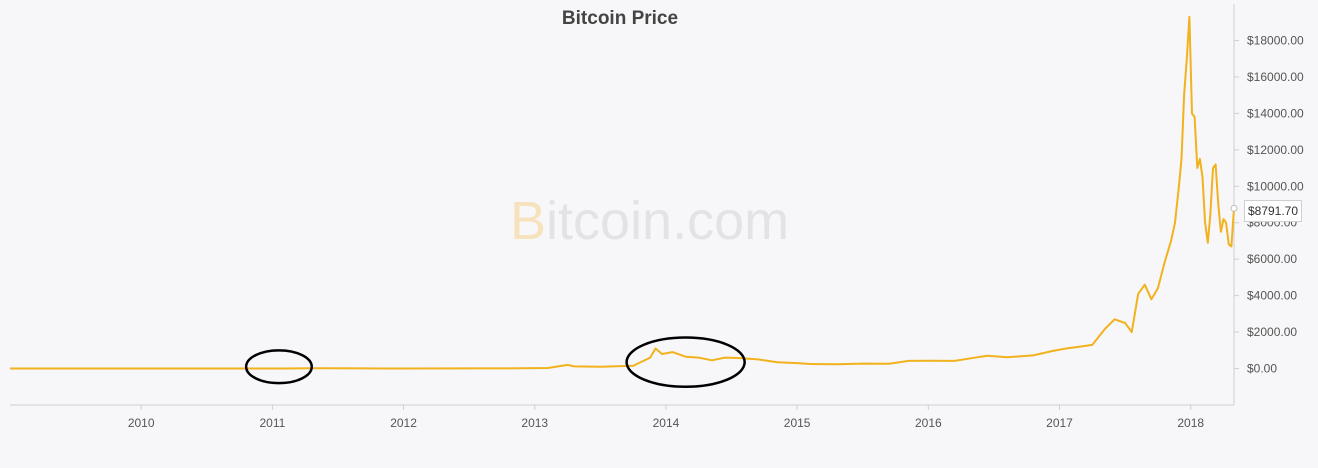 This screenshot has height=468, width=1318. I want to click on y-tick-label: $16000.00, so click(1275, 77).